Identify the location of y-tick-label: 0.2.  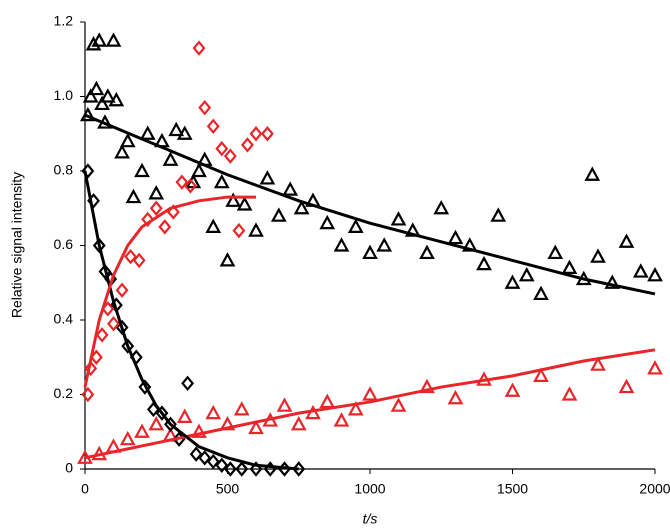
(64, 393).